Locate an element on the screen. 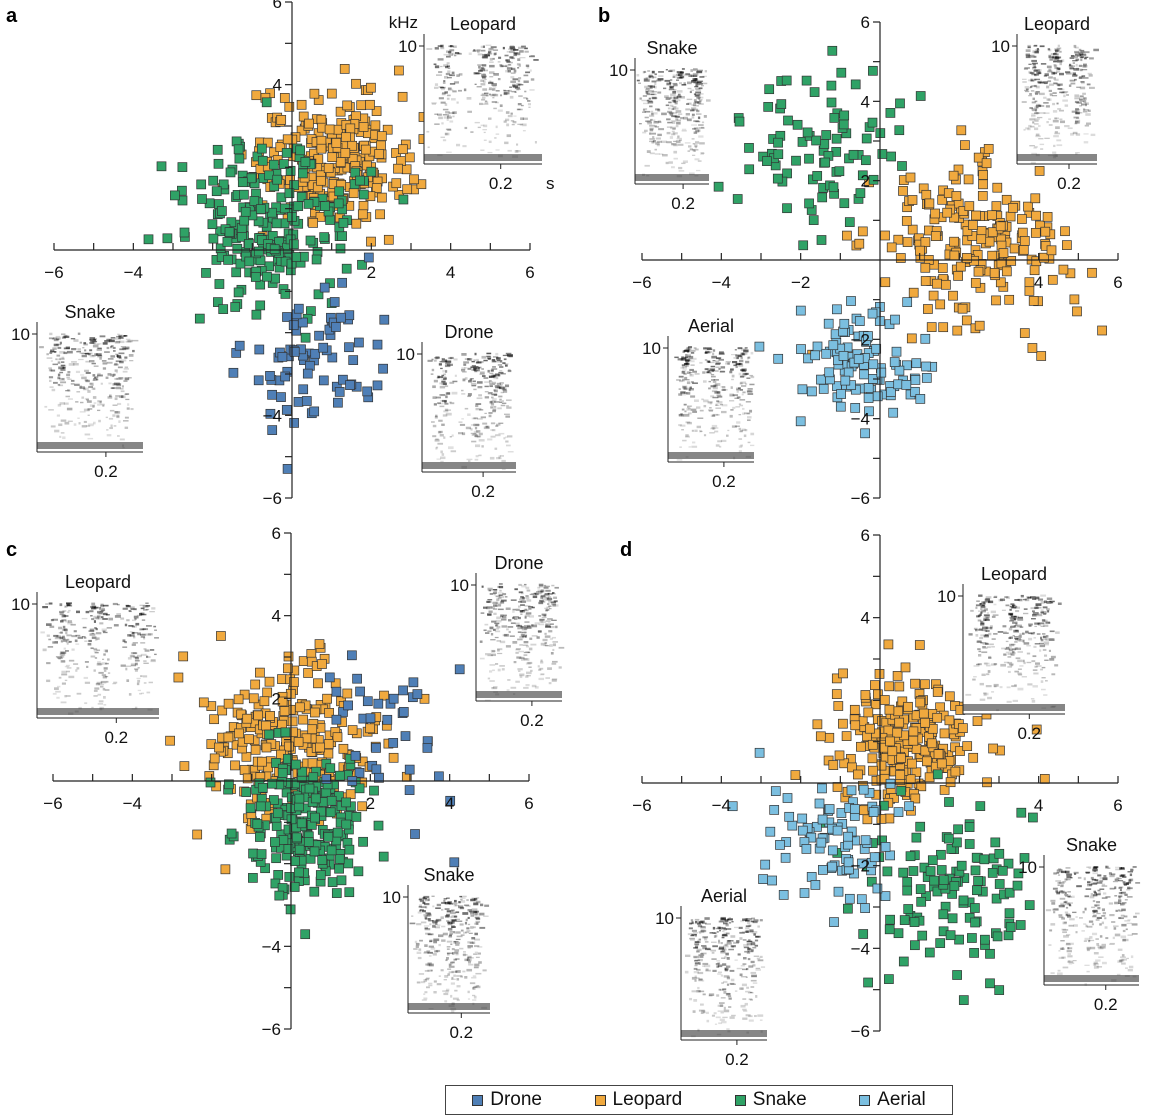 The image size is (1153, 1116). y-tick-label: −6 is located at coordinates (271, 1029).